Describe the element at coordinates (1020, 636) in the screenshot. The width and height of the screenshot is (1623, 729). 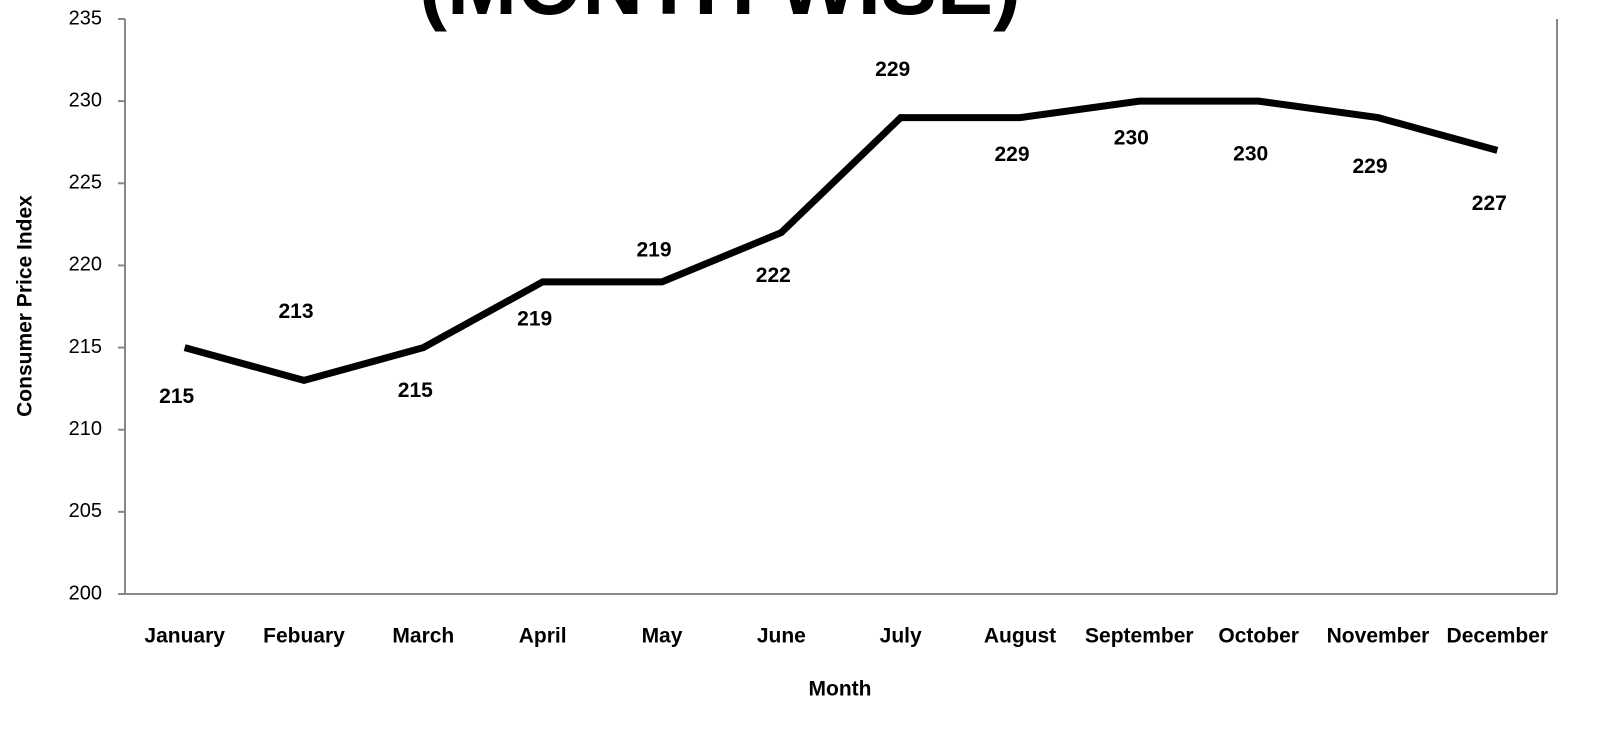
I see `x-tick-label: August` at that location.